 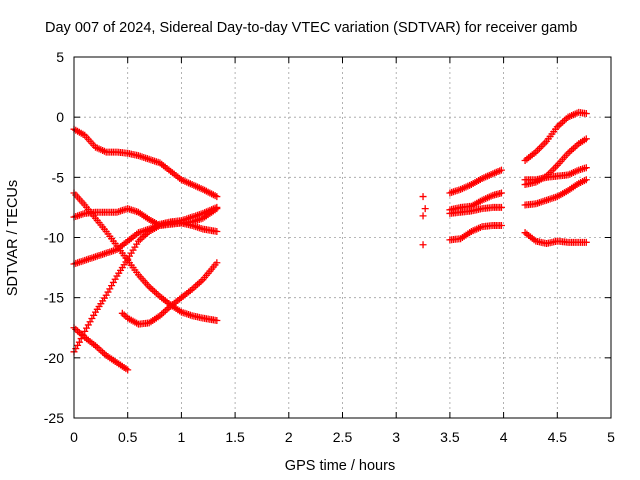 What do you see at coordinates (54, 418) in the screenshot?
I see `y-tick-label: -25` at bounding box center [54, 418].